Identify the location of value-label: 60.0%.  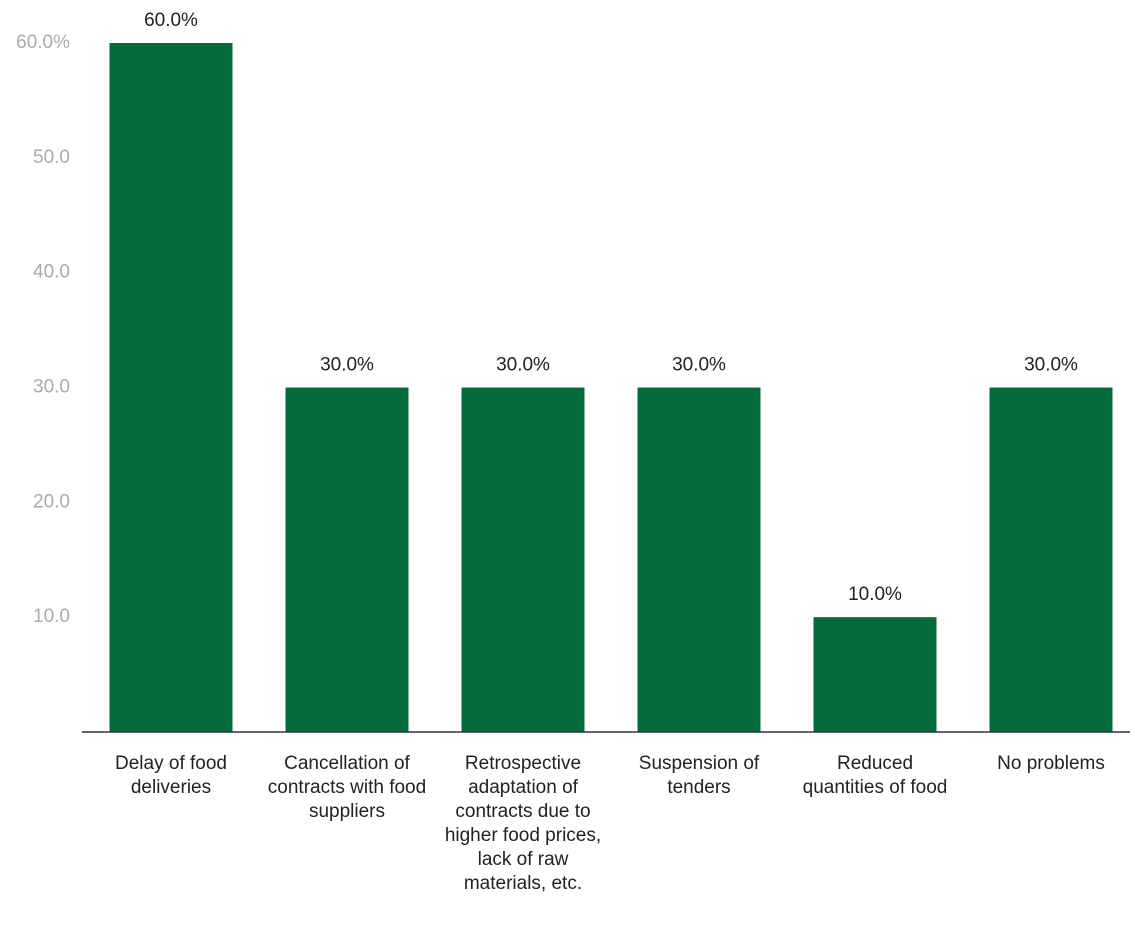
(171, 20).